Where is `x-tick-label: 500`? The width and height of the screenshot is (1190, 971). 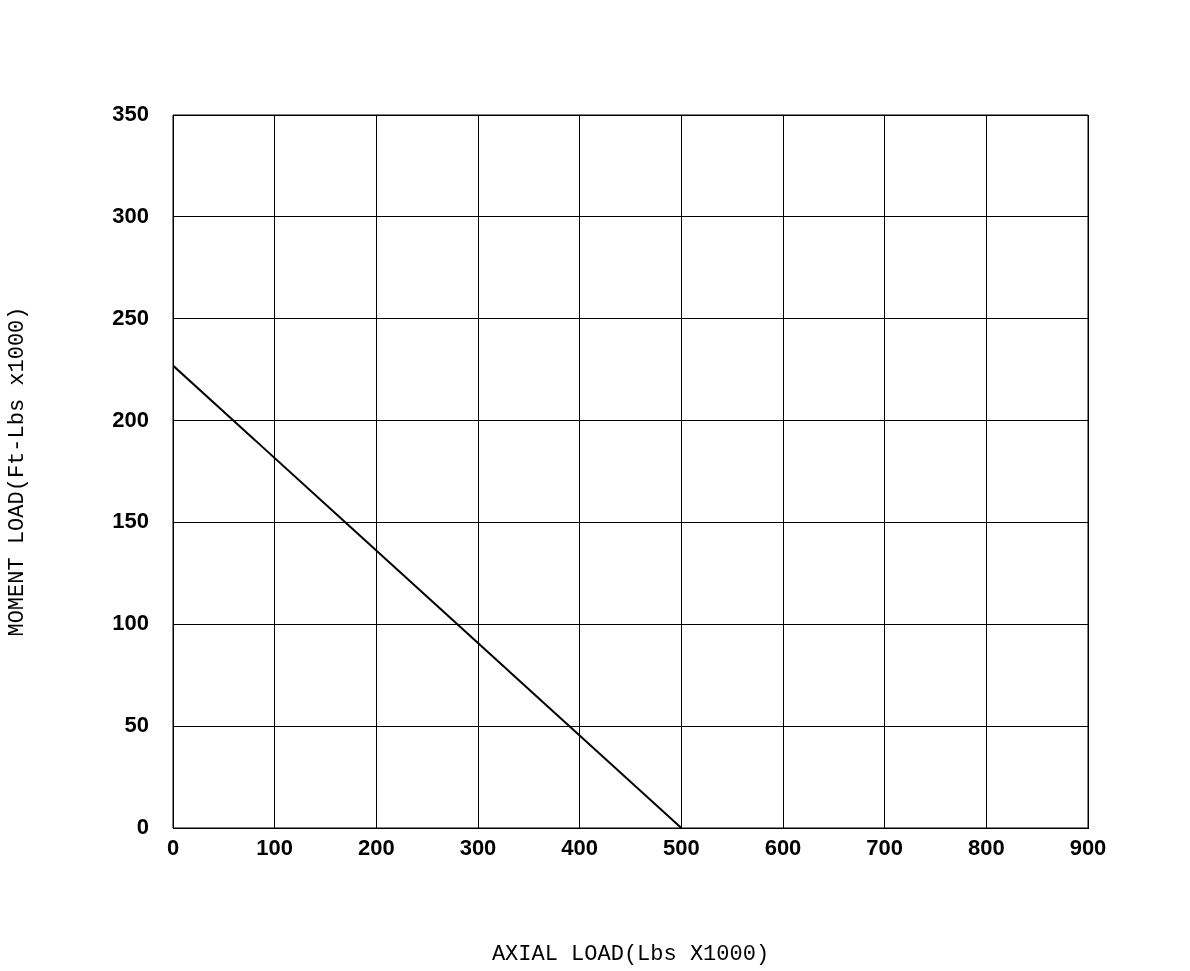
x-tick-label: 500 is located at coordinates (681, 848).